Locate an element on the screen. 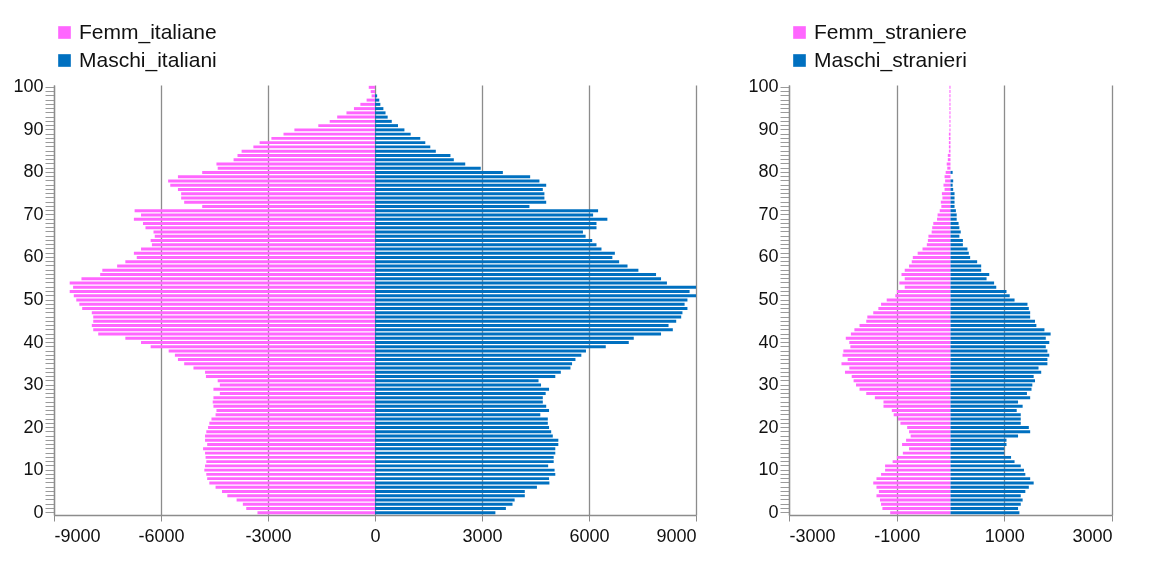  legend-label: Femm_straniere is located at coordinates (890, 31).